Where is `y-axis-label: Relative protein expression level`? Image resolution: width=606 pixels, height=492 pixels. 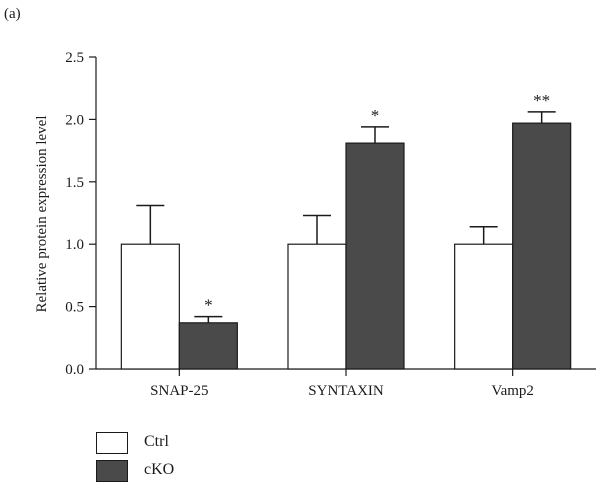
y-axis-label: Relative protein expression level is located at coordinates (42, 213).